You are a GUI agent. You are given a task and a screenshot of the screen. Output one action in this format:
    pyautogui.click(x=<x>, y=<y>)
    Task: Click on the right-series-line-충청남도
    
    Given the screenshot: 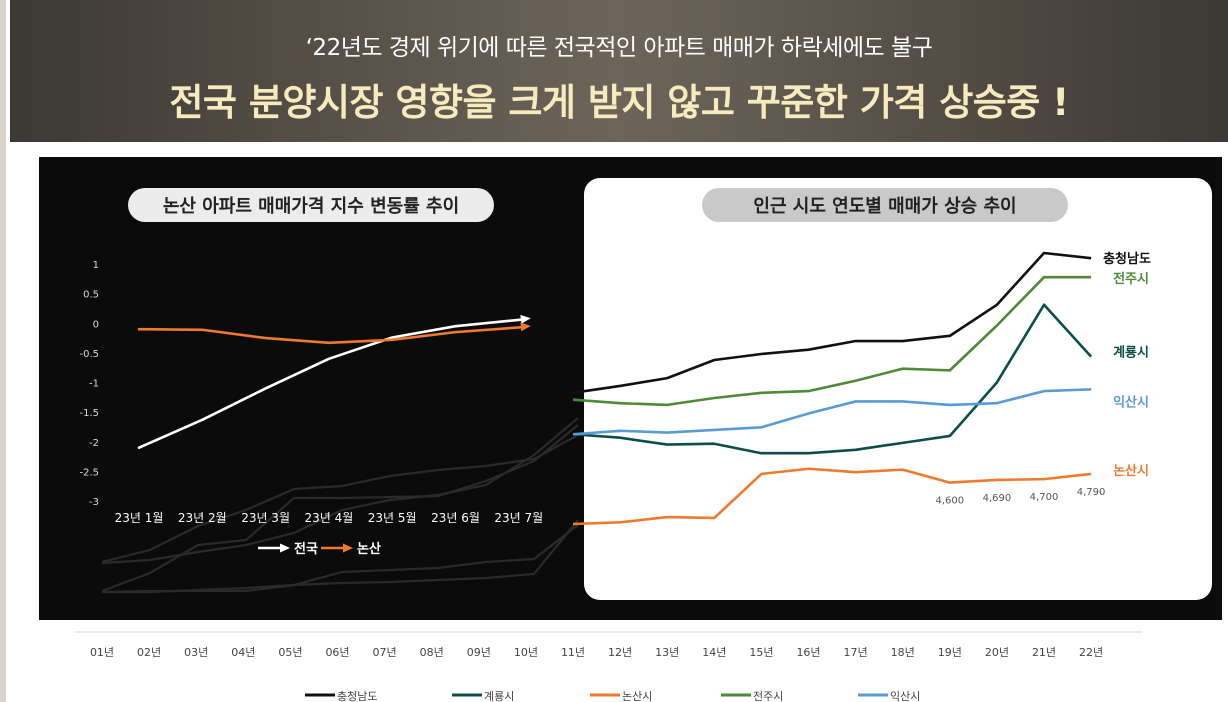 What is the action you would take?
    pyautogui.click(x=832, y=323)
    